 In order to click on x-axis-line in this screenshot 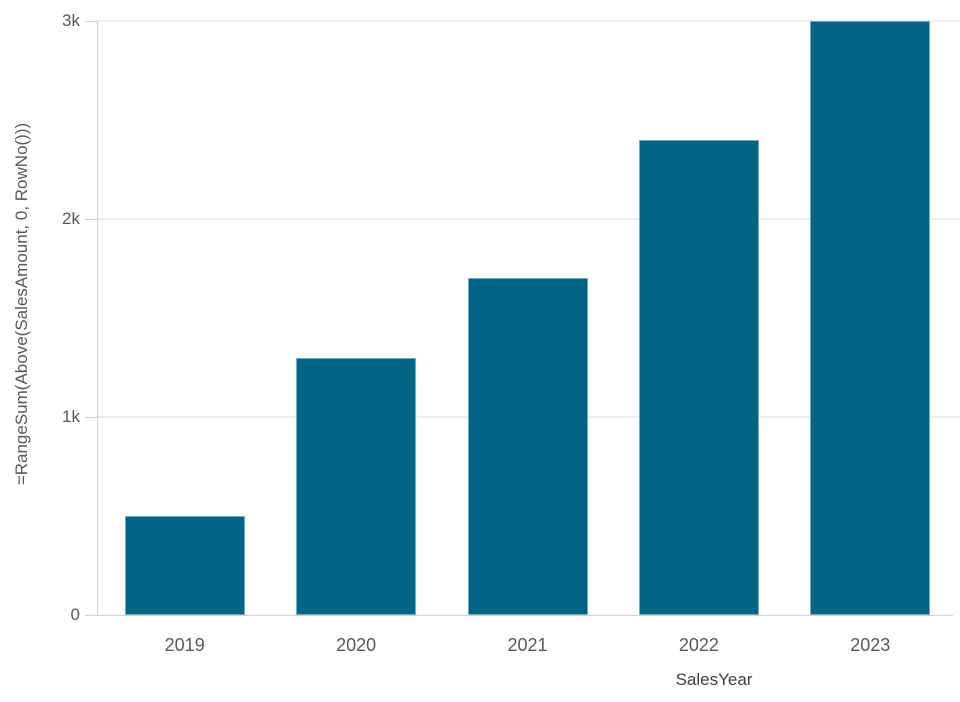, I will do `click(525, 615)`.